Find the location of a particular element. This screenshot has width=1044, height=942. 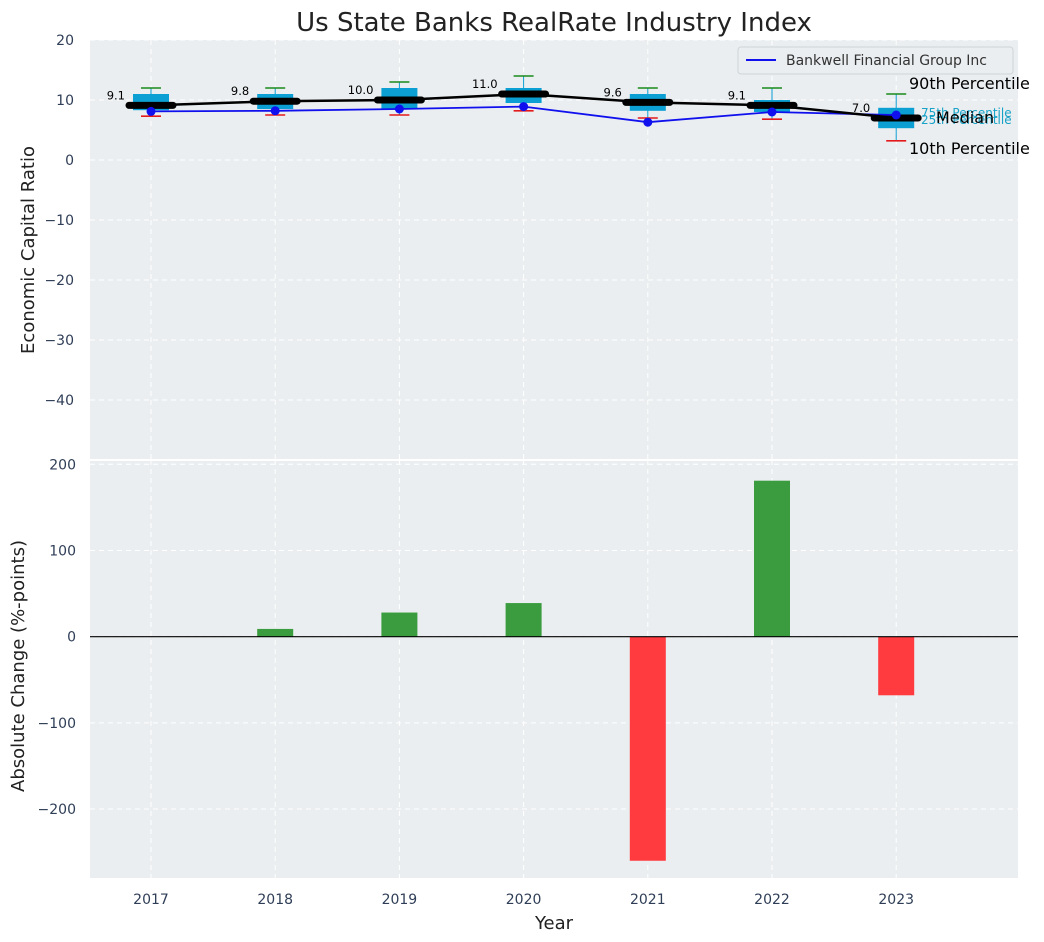

bottom-y-tick-labels: 200 100 0 −100 −200 is located at coordinates (57, 637).